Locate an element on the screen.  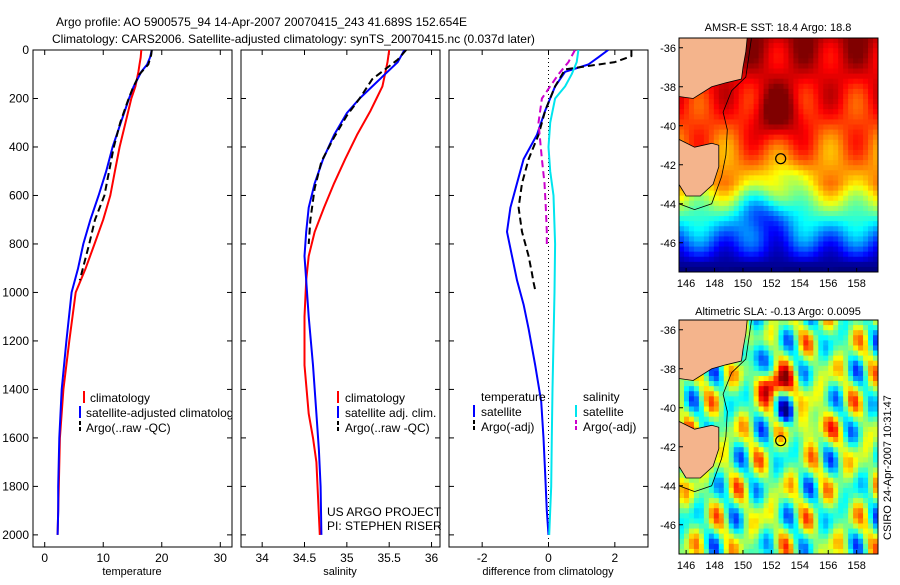
legend-label-satellite: satellite-adjusted climatology is located at coordinates (162, 413).